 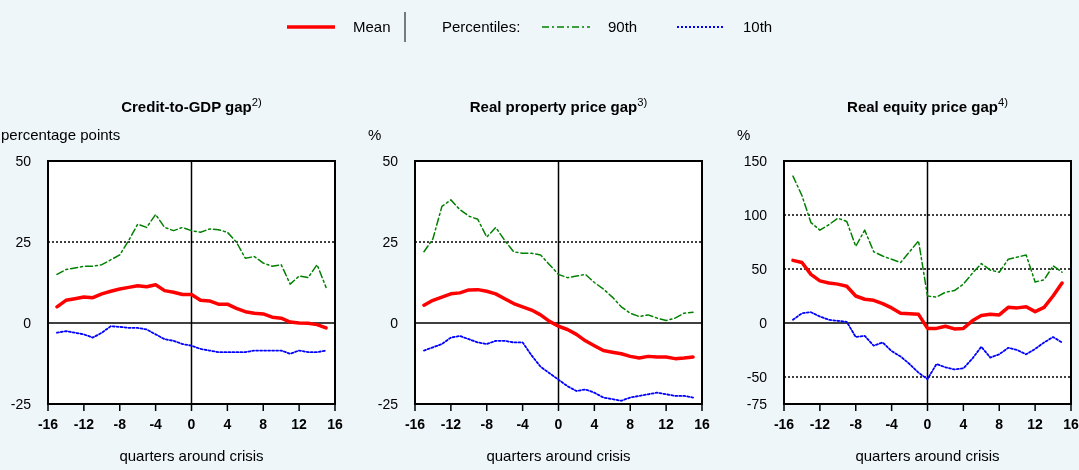 I want to click on legend-title: Percentiles:, so click(x=481, y=26).